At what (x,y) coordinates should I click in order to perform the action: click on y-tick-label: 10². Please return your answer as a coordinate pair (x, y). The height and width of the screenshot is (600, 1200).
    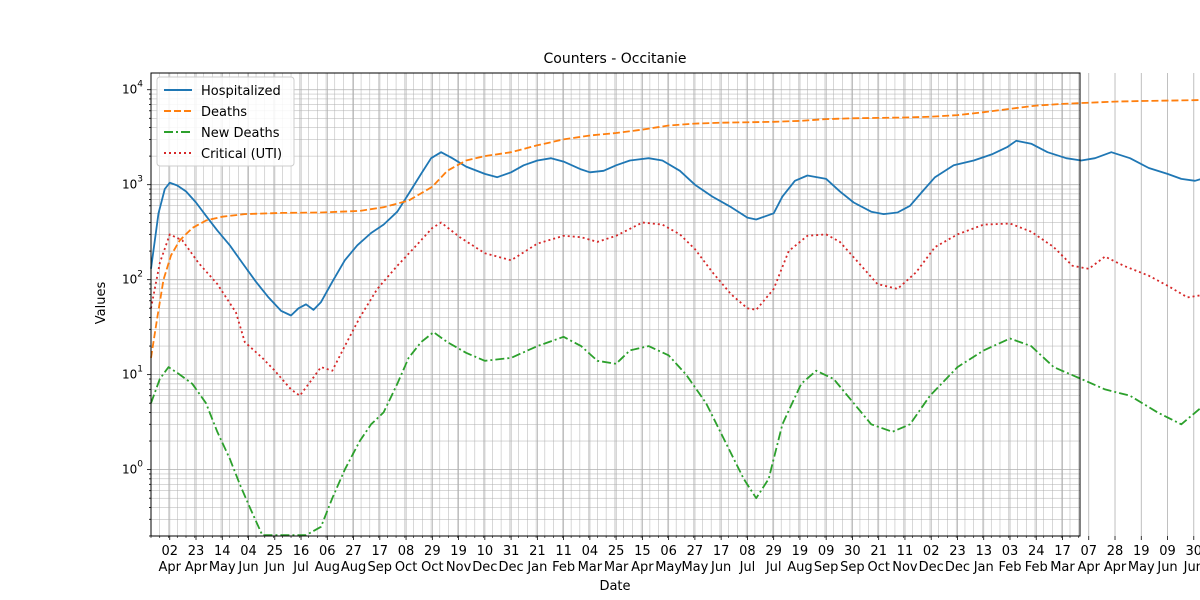
    Looking at the image, I should click on (132, 278).